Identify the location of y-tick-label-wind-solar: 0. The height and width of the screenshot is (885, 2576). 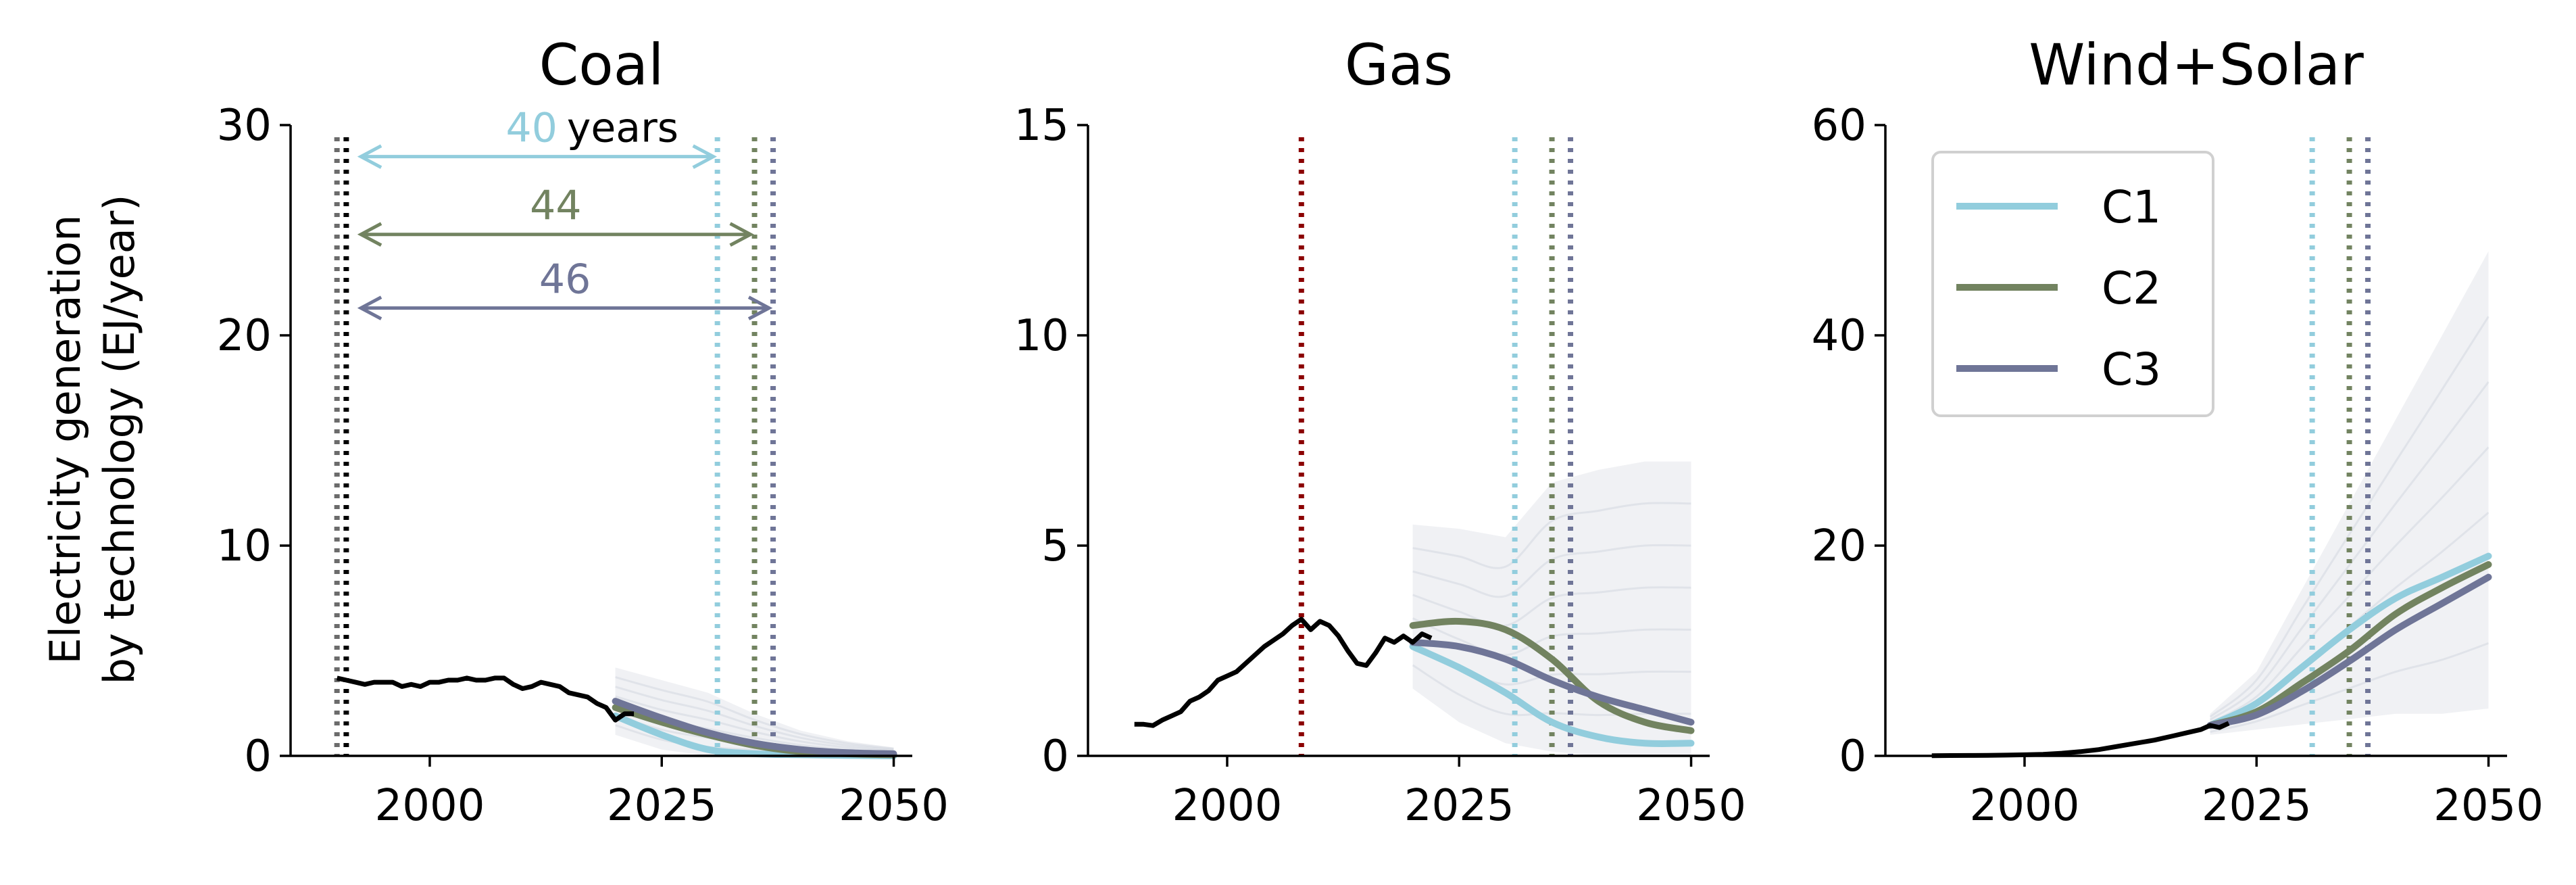
(1853, 757).